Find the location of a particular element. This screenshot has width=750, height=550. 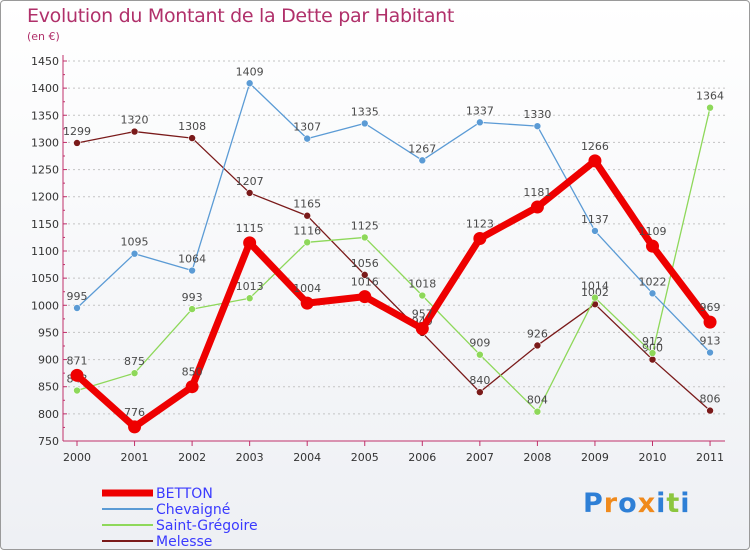

y-tick-label: 1250 is located at coordinates (45, 170).